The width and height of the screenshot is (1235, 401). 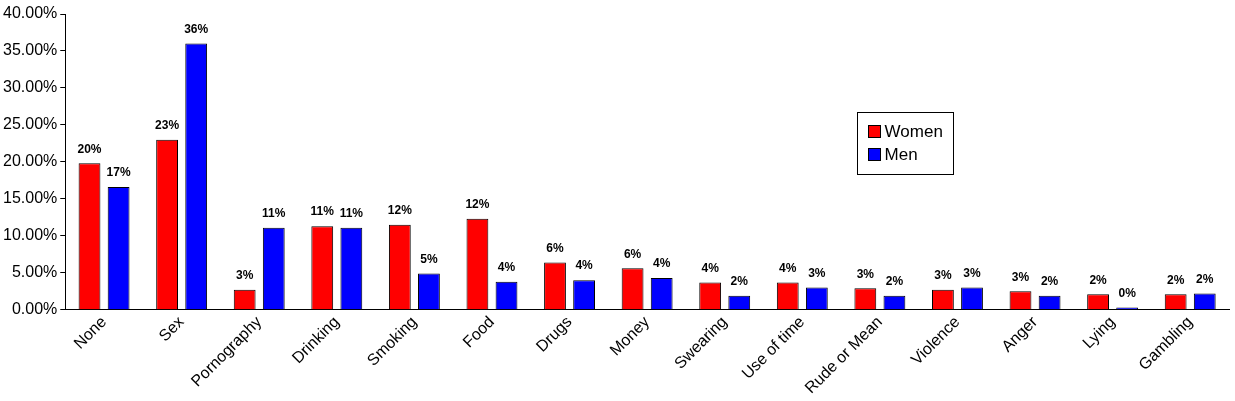 What do you see at coordinates (30, 50) in the screenshot?
I see `y-tick-label: 35.00%` at bounding box center [30, 50].